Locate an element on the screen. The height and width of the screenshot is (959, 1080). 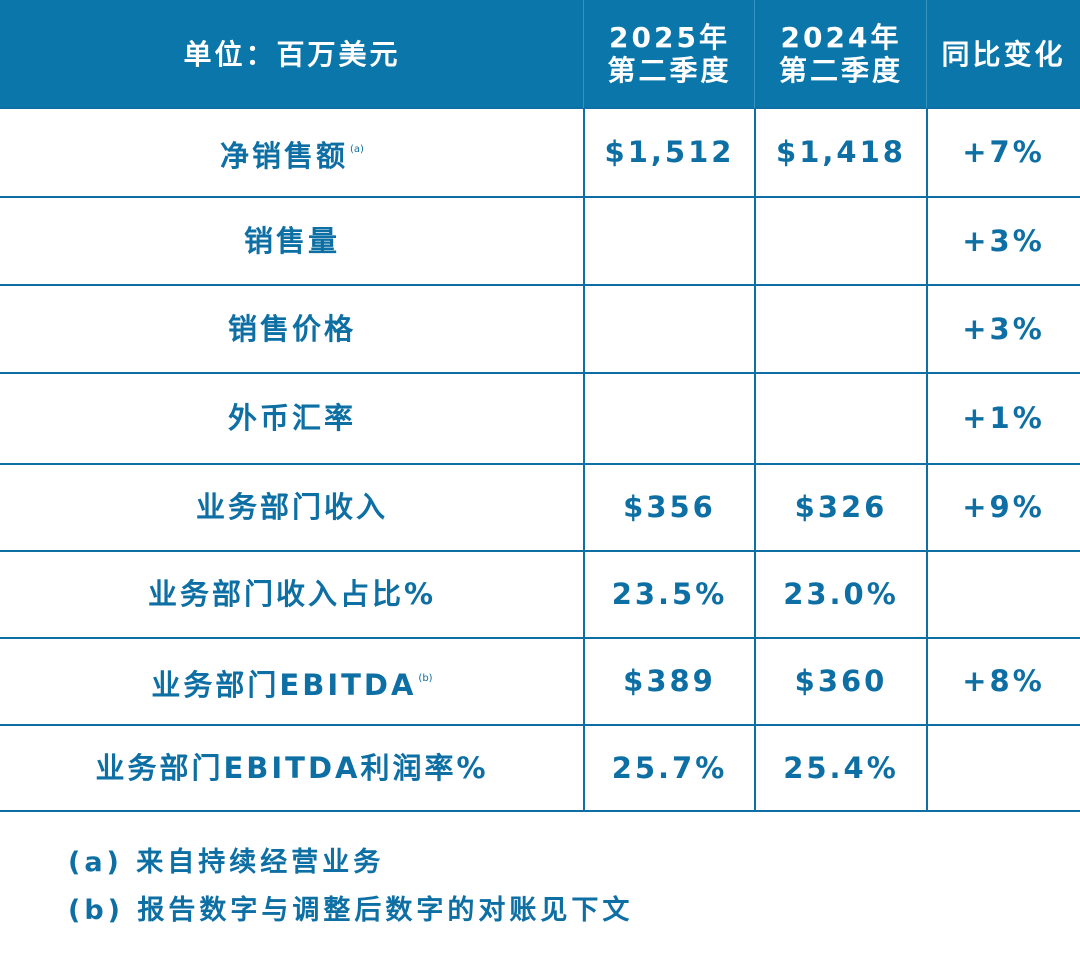
value-cell: +1% is located at coordinates (1003, 418).